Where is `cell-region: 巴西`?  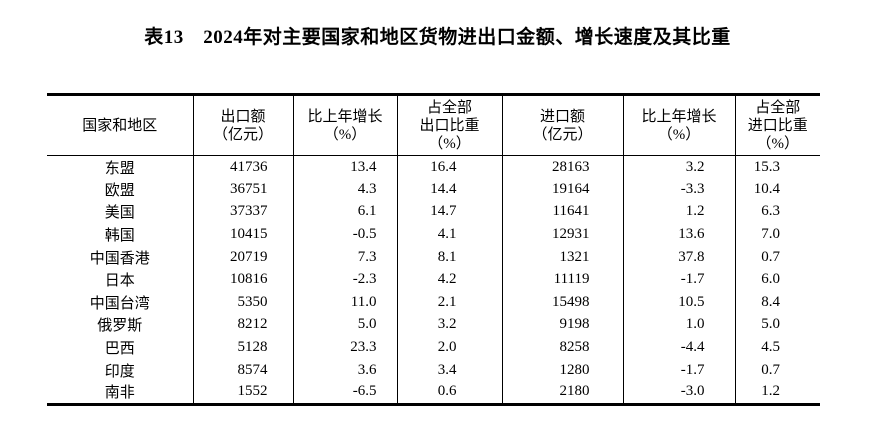
cell-region: 巴西 is located at coordinates (119, 349).